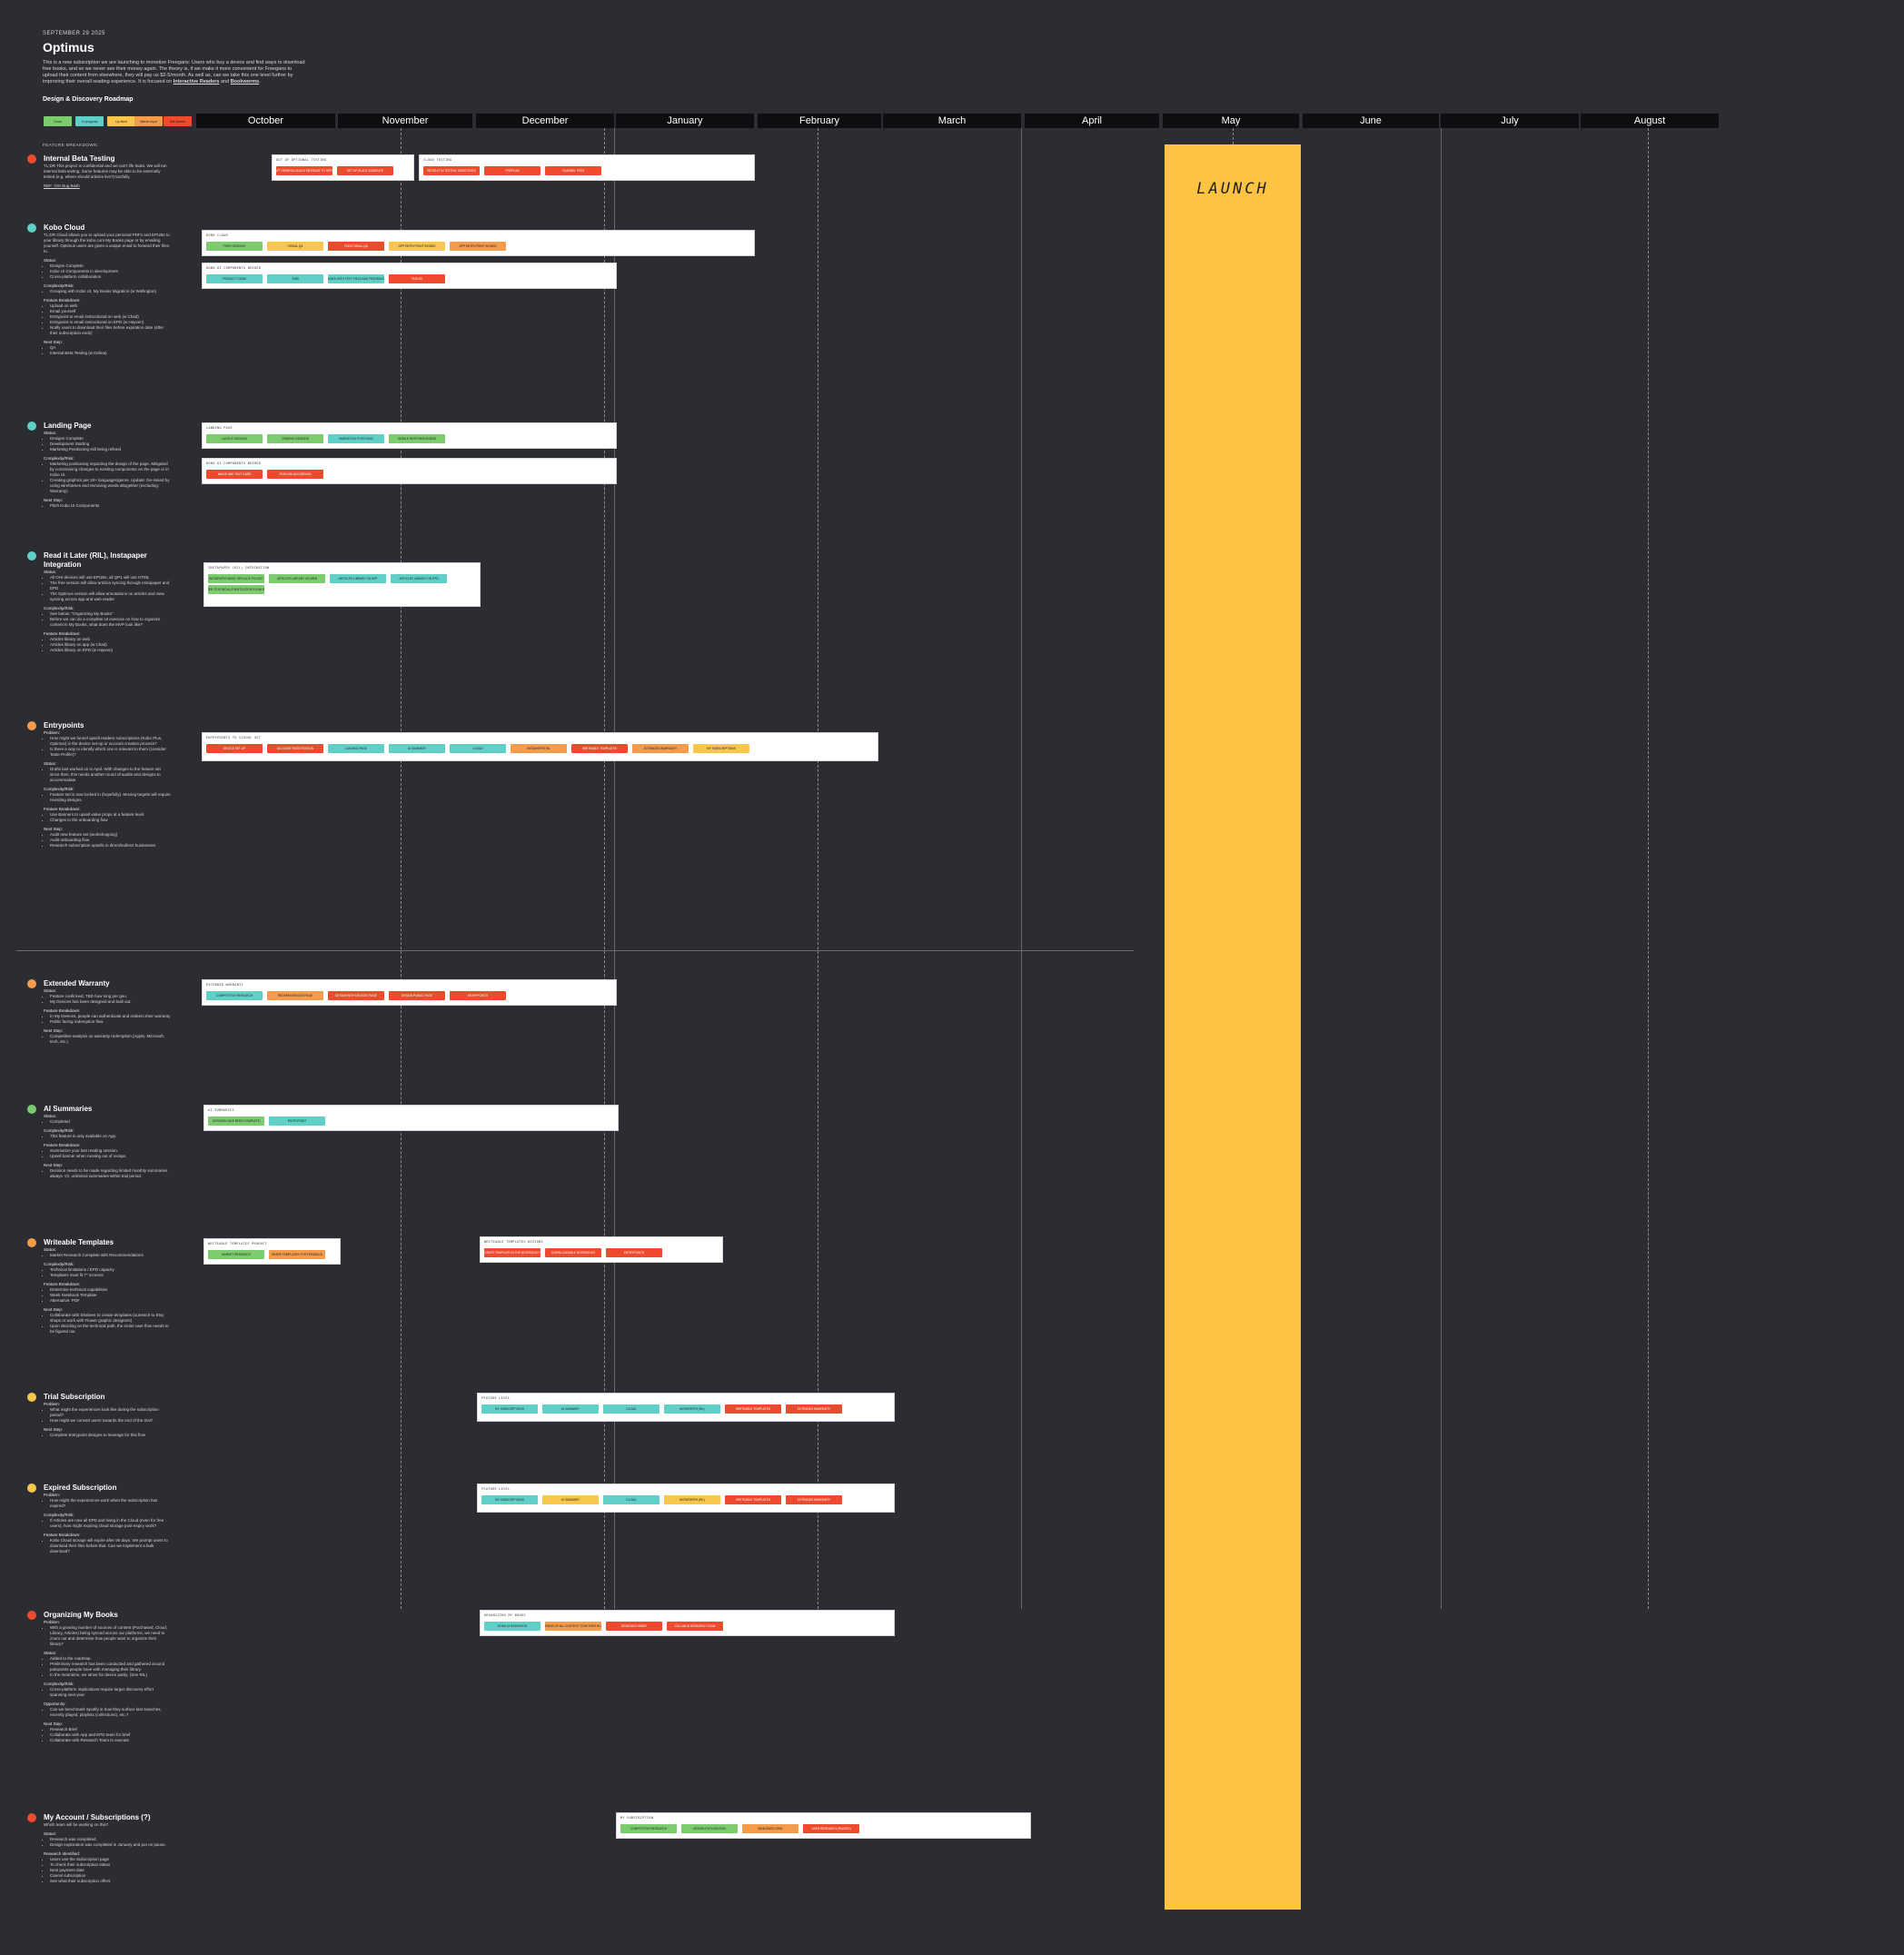 The width and height of the screenshot is (1904, 1955). What do you see at coordinates (110, 645) in the screenshot?
I see `bullet-item: Articles library on app (w Chad)` at bounding box center [110, 645].